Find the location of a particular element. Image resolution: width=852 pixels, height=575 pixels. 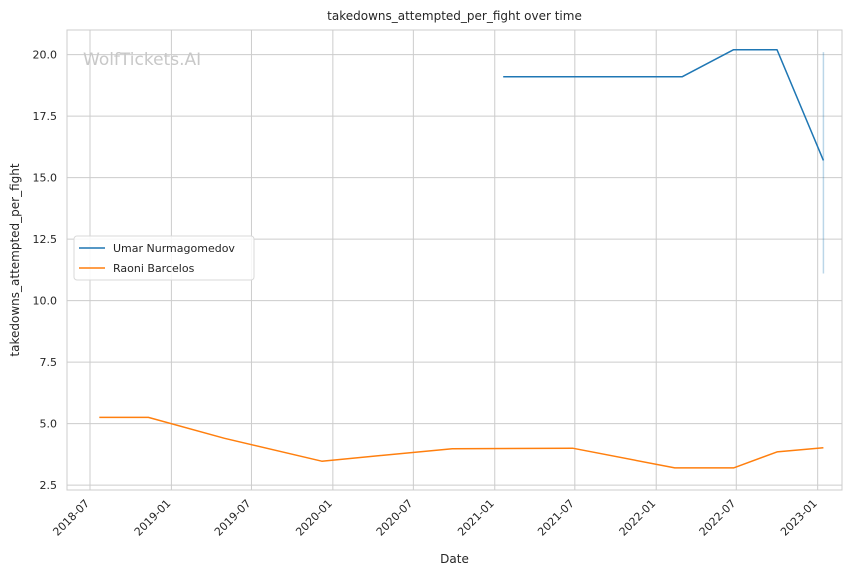

y-tick-label: 10.0 is located at coordinates (45, 301).